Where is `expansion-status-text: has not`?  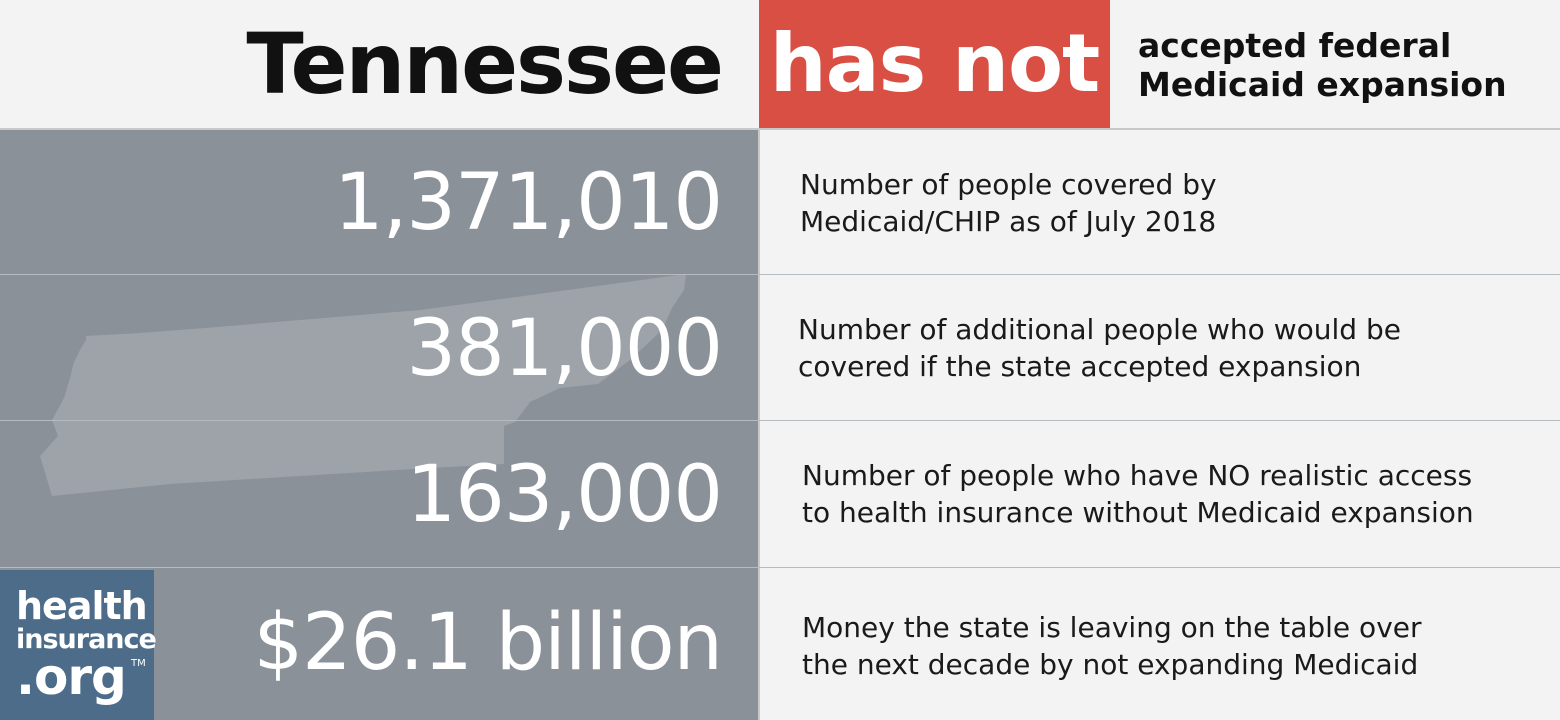 expansion-status-text: has not is located at coordinates (935, 63).